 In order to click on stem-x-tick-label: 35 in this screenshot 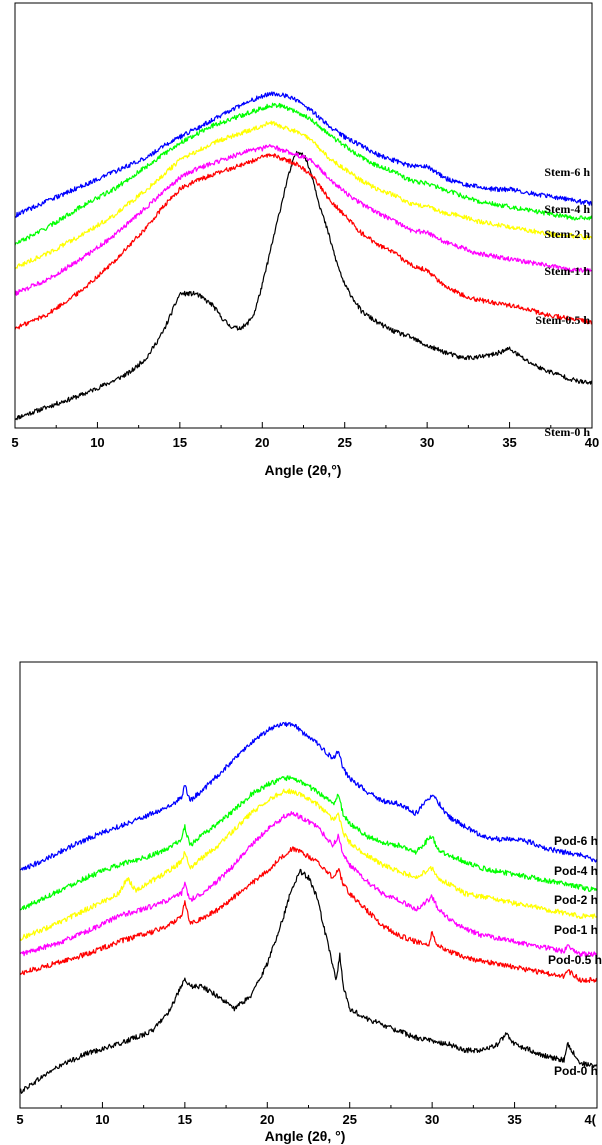, I will do `click(509, 442)`.